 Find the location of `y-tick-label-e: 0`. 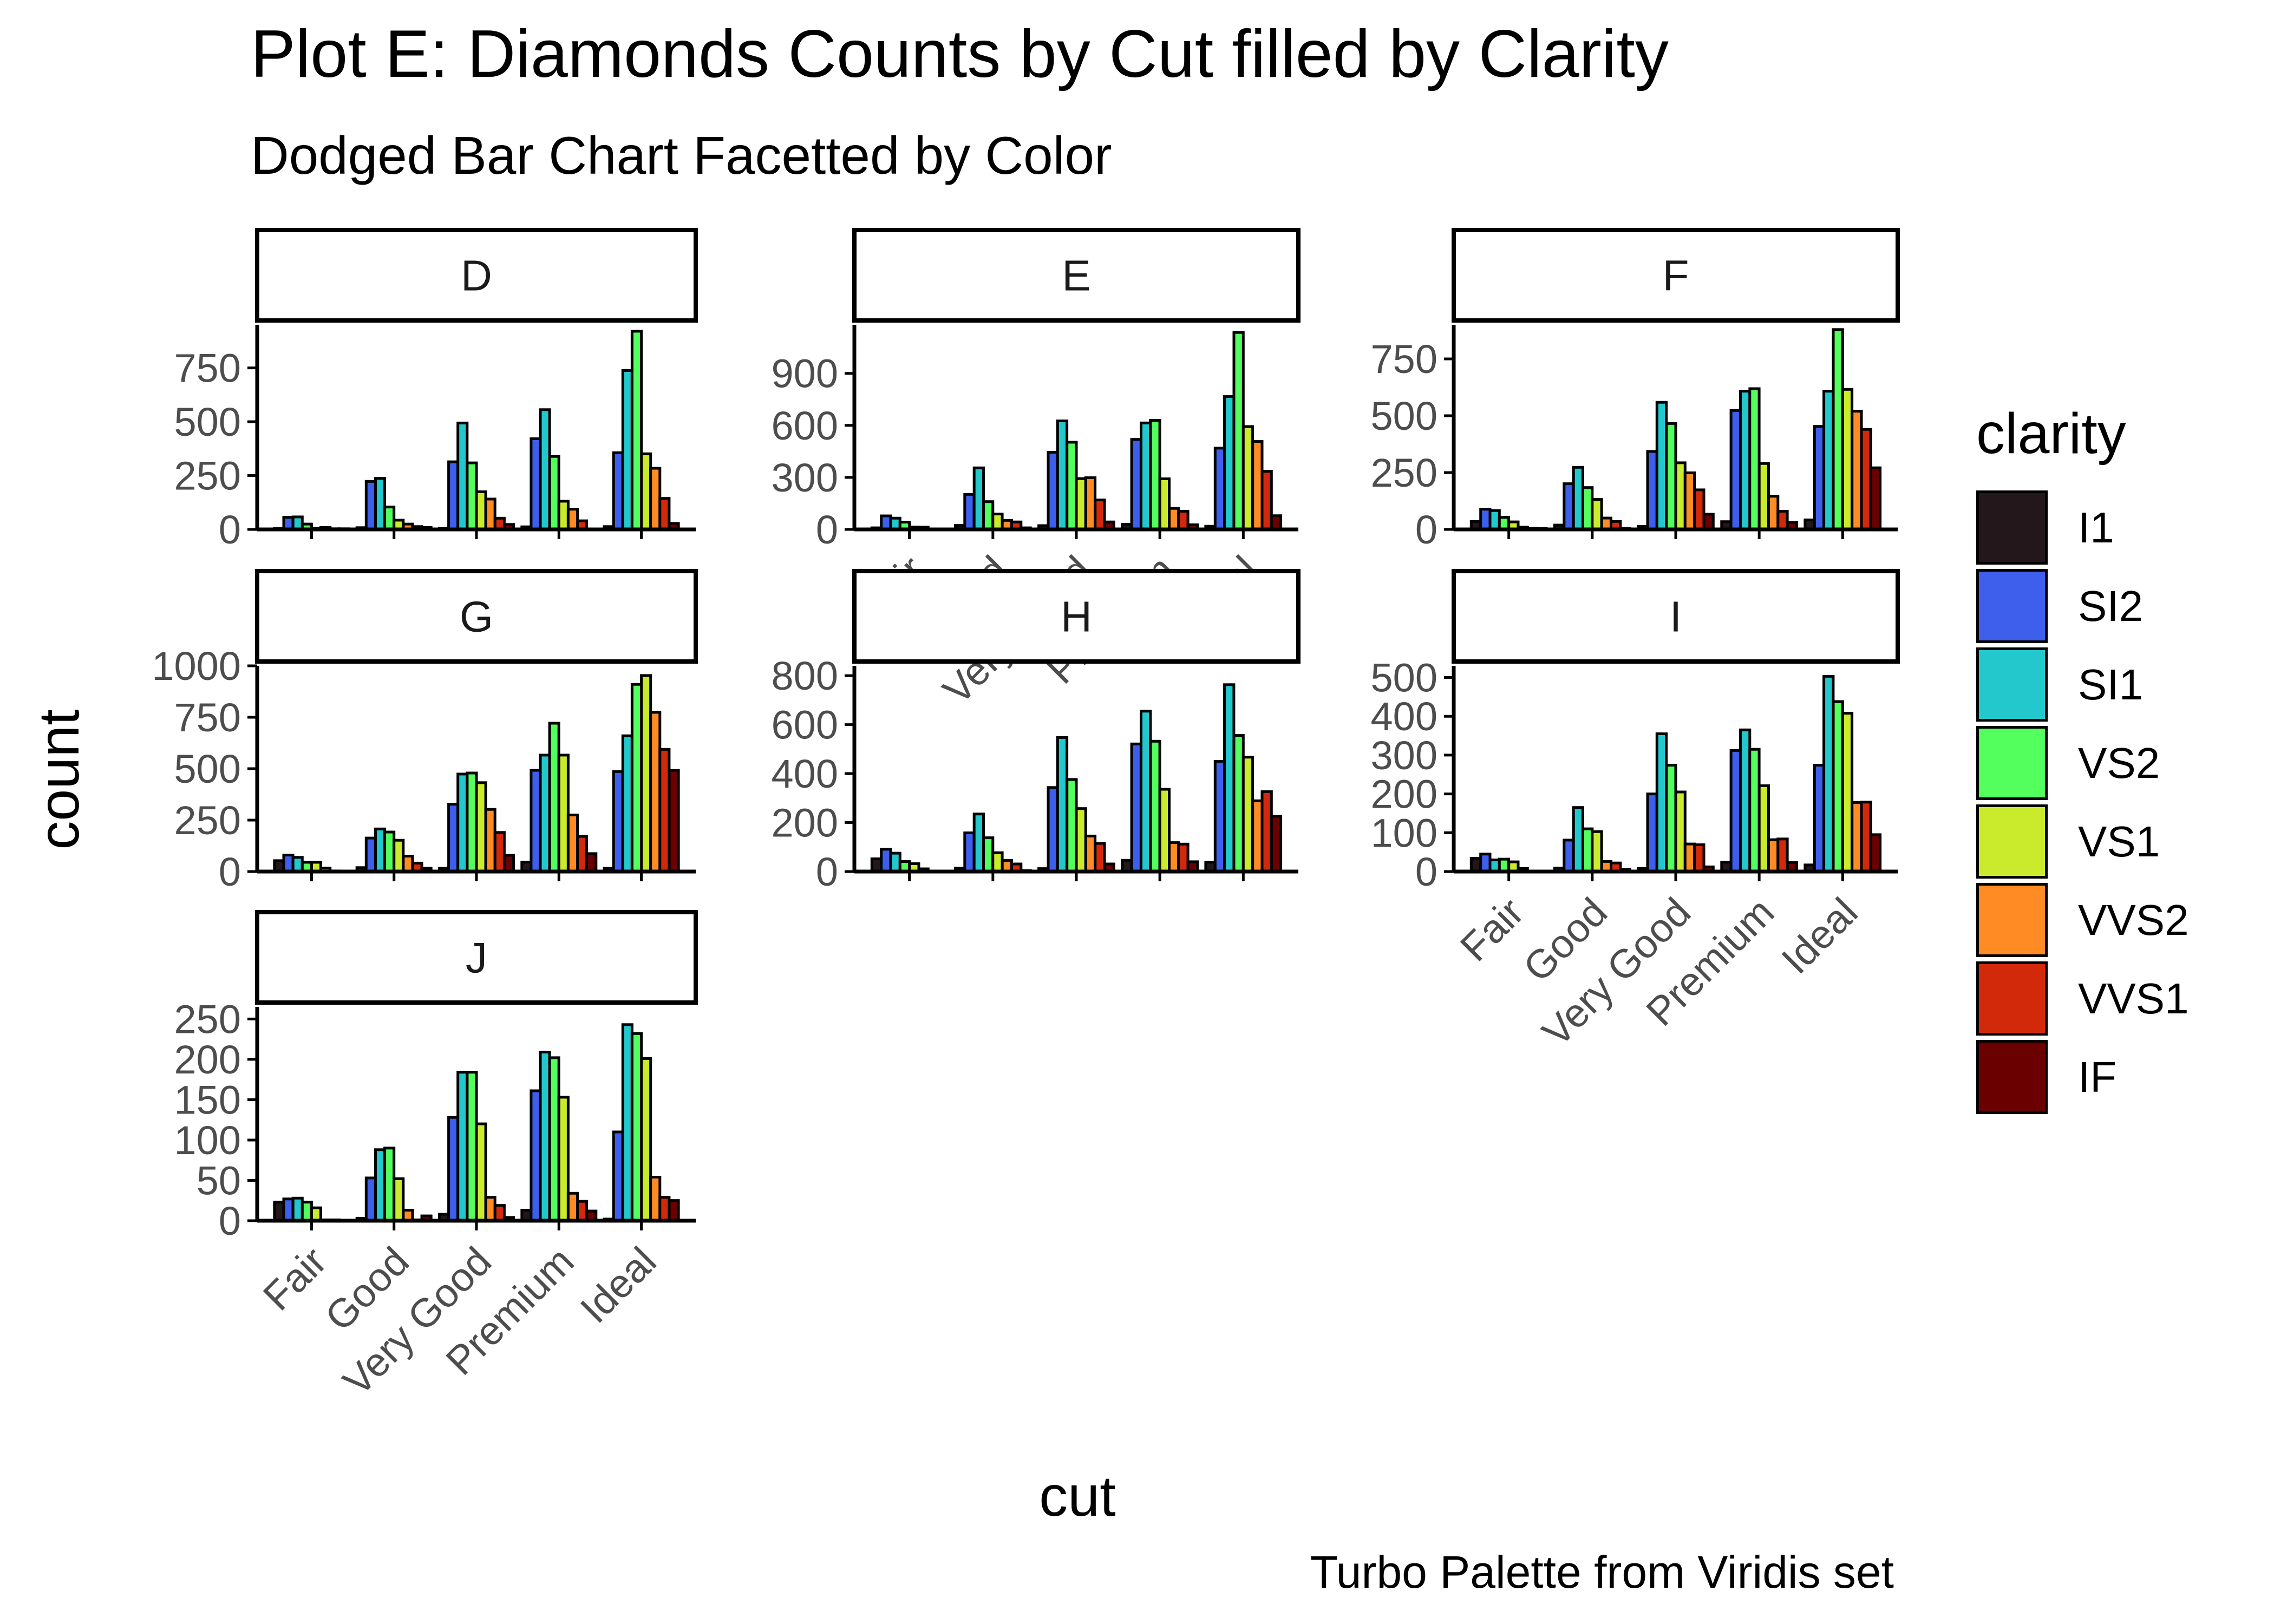

y-tick-label-e: 0 is located at coordinates (827, 529).